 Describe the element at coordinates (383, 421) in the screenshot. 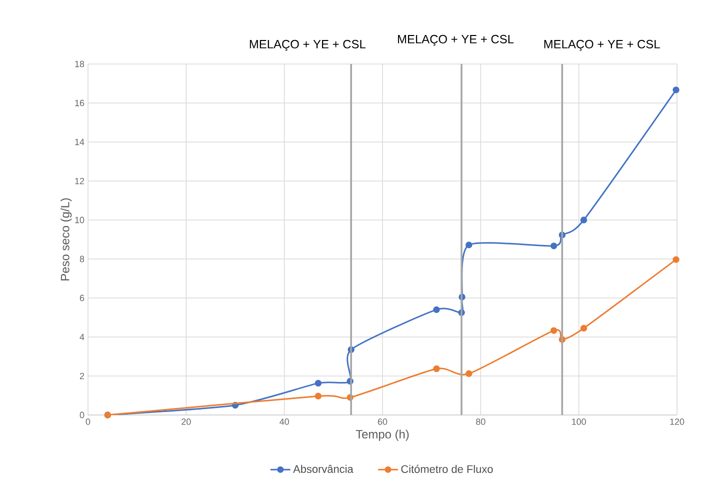

I see `x-tick-label: 60` at that location.